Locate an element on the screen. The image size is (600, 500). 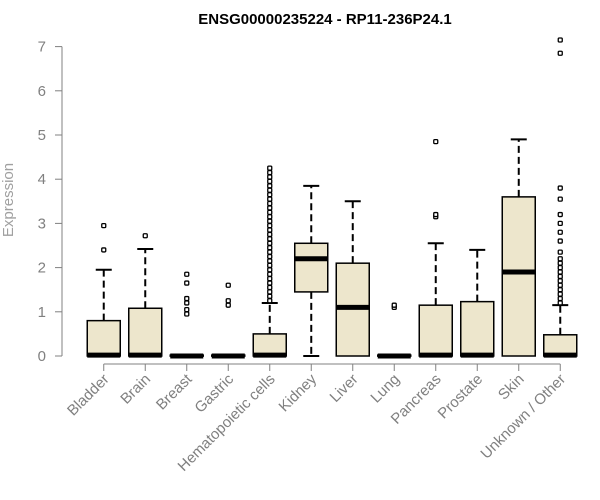
y-axis-label: Expression is located at coordinates (8, 200).